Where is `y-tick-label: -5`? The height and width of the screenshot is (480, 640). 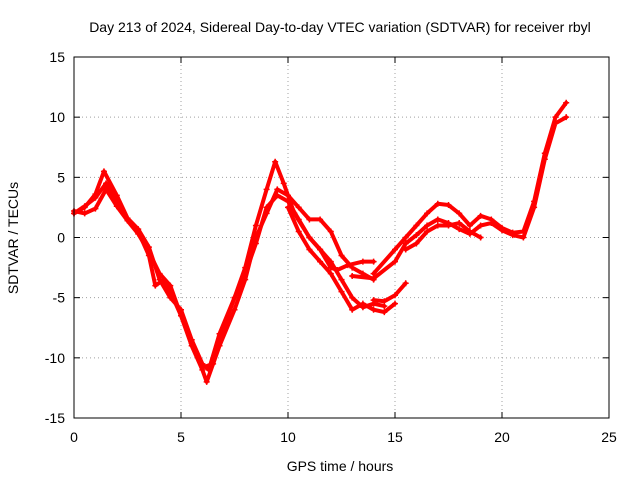 y-tick-label: -5 is located at coordinates (59, 298).